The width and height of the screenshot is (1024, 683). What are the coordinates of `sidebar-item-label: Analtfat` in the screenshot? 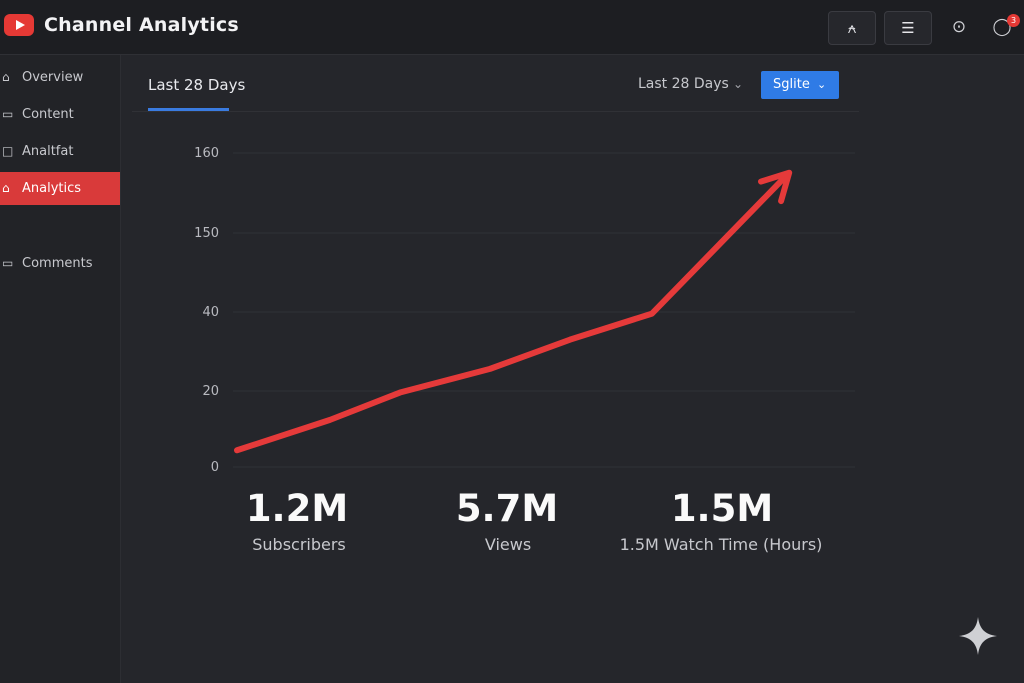 It's located at (48, 151).